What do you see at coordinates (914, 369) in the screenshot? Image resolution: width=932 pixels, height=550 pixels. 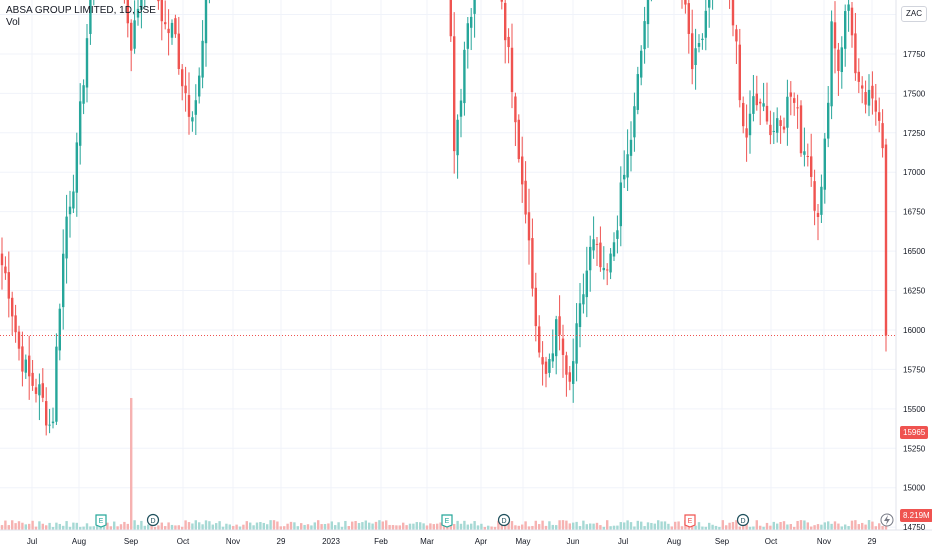 I see `price-tick-label: 15750` at bounding box center [914, 369].